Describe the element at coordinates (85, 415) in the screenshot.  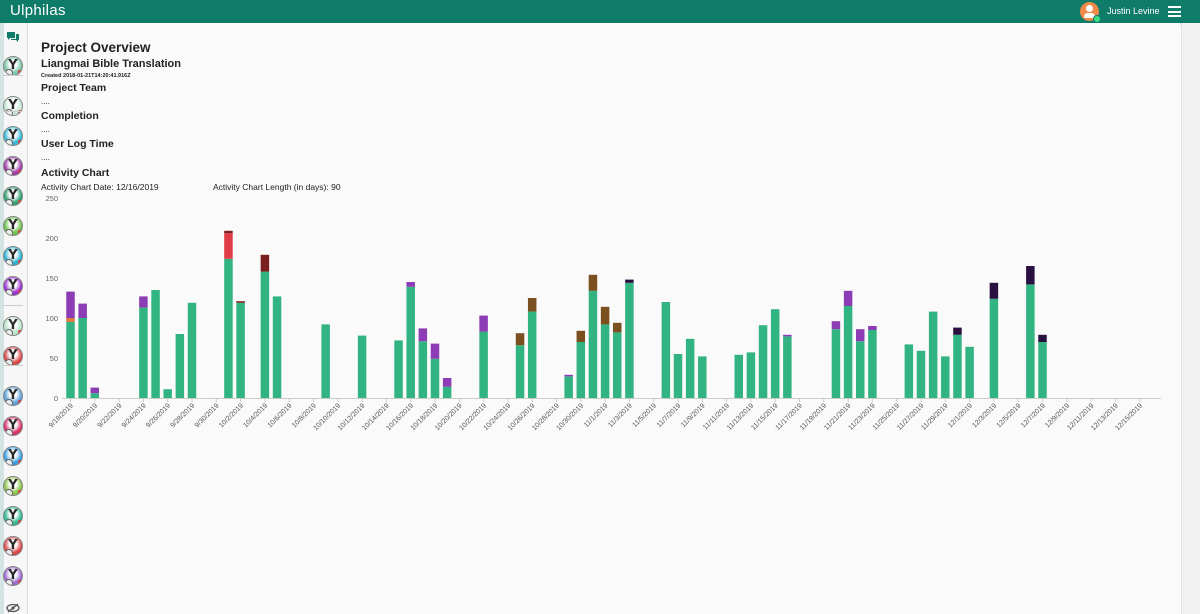
I see `x-tick-label: 9/20/2019` at that location.